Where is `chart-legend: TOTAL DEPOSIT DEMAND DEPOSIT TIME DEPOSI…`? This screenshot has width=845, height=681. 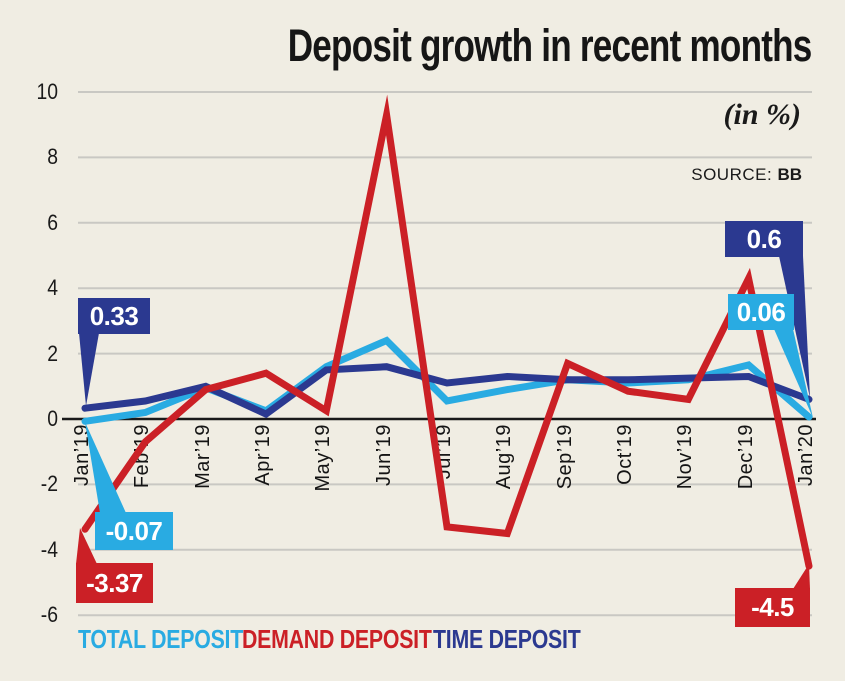
chart-legend: TOTAL DEPOSIT DEMAND DEPOSIT TIME DEPOSI… is located at coordinates (422, 640).